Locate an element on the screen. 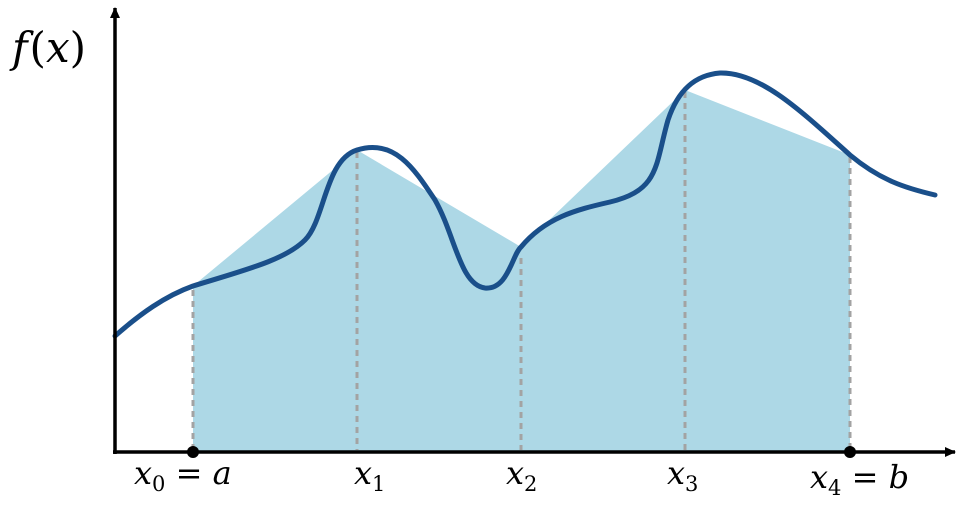 Image resolution: width=969 pixels, height=506 pixels. tick-label-x0: x0 = a is located at coordinates (183, 475).